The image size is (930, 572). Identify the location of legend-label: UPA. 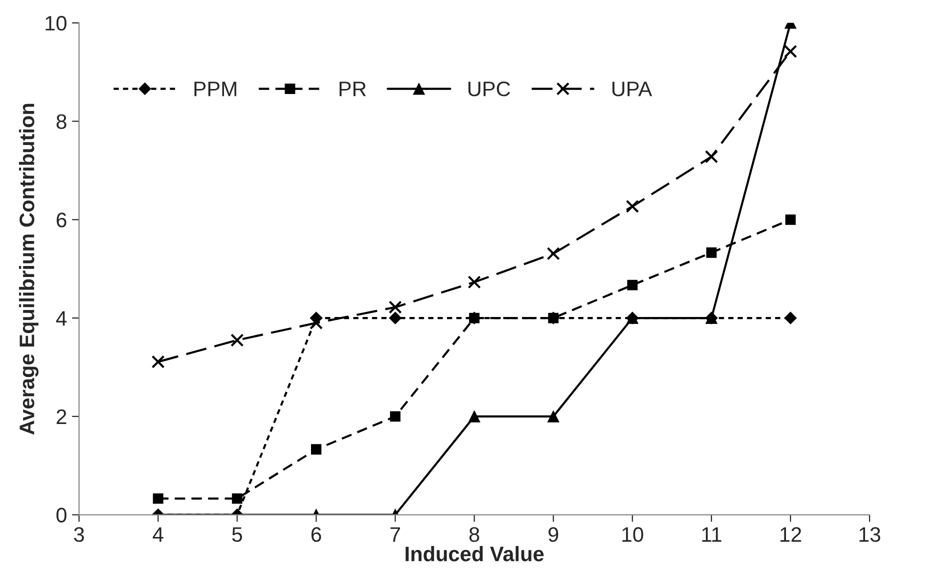
(632, 89).